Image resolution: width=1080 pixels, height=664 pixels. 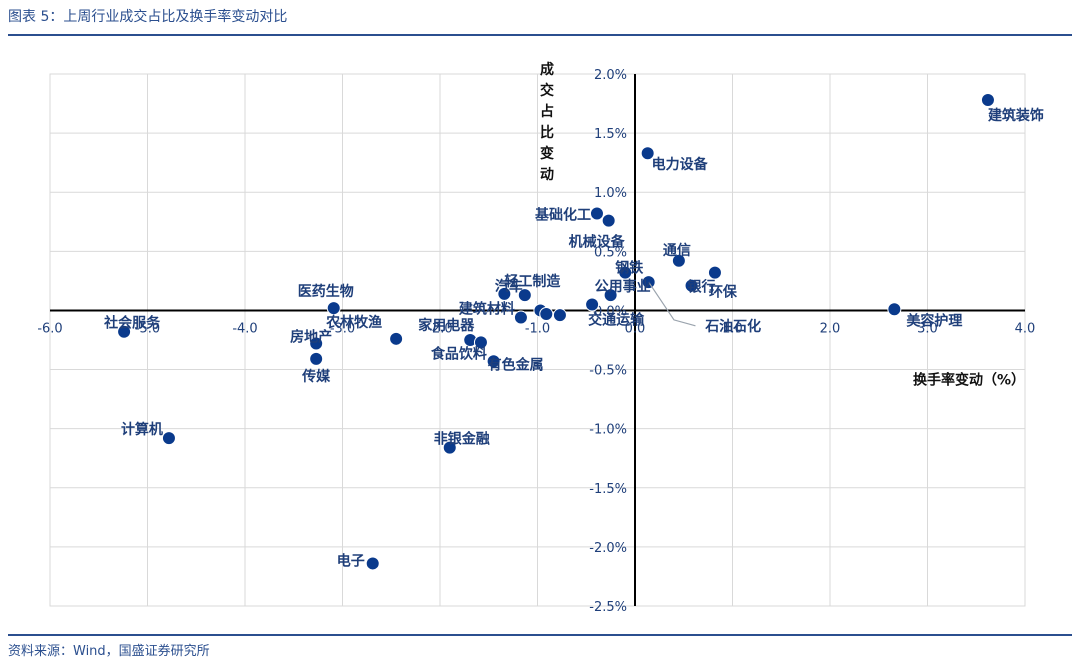 I want to click on y-axis-title-char: 交, so click(x=547, y=90).